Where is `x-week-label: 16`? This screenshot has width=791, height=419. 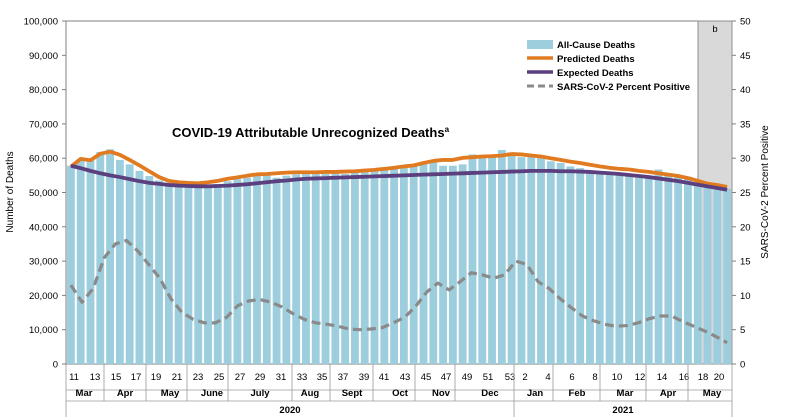
x-week-label: 16 is located at coordinates (684, 377).